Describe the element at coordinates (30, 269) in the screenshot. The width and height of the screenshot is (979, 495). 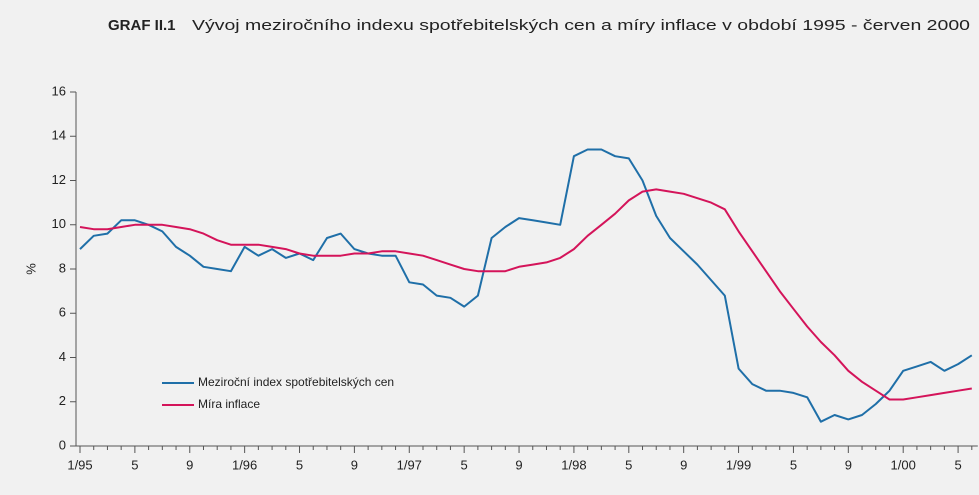
I see `y-axis-label: %` at that location.